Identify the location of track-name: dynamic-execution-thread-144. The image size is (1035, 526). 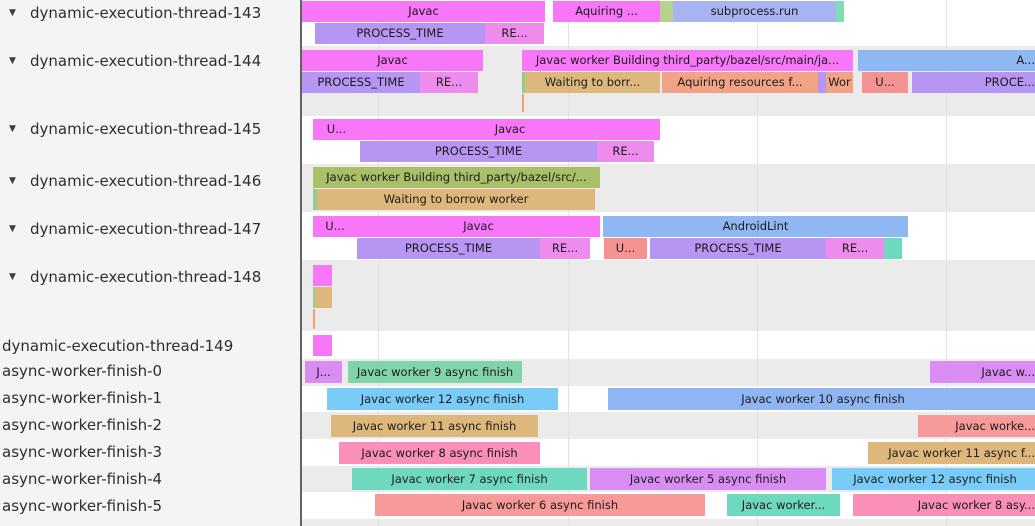
(146, 61).